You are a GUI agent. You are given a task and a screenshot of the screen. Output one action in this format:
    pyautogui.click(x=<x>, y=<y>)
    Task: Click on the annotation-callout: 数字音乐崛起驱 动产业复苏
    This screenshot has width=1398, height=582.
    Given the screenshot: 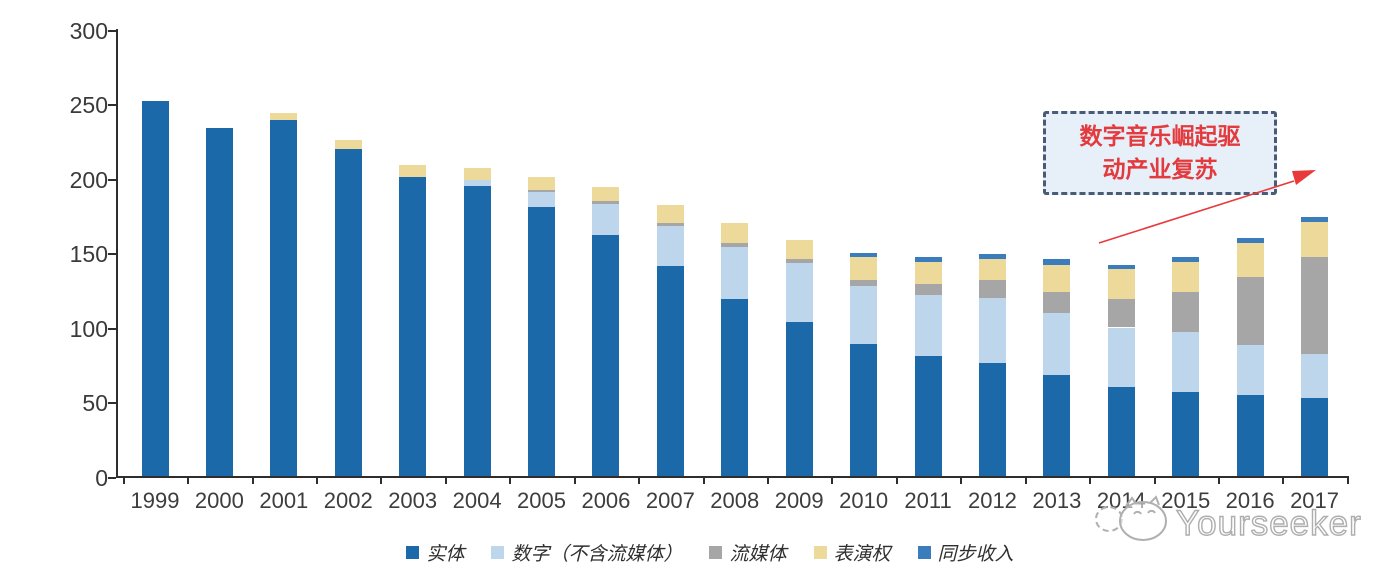 What is the action you would take?
    pyautogui.click(x=1160, y=153)
    